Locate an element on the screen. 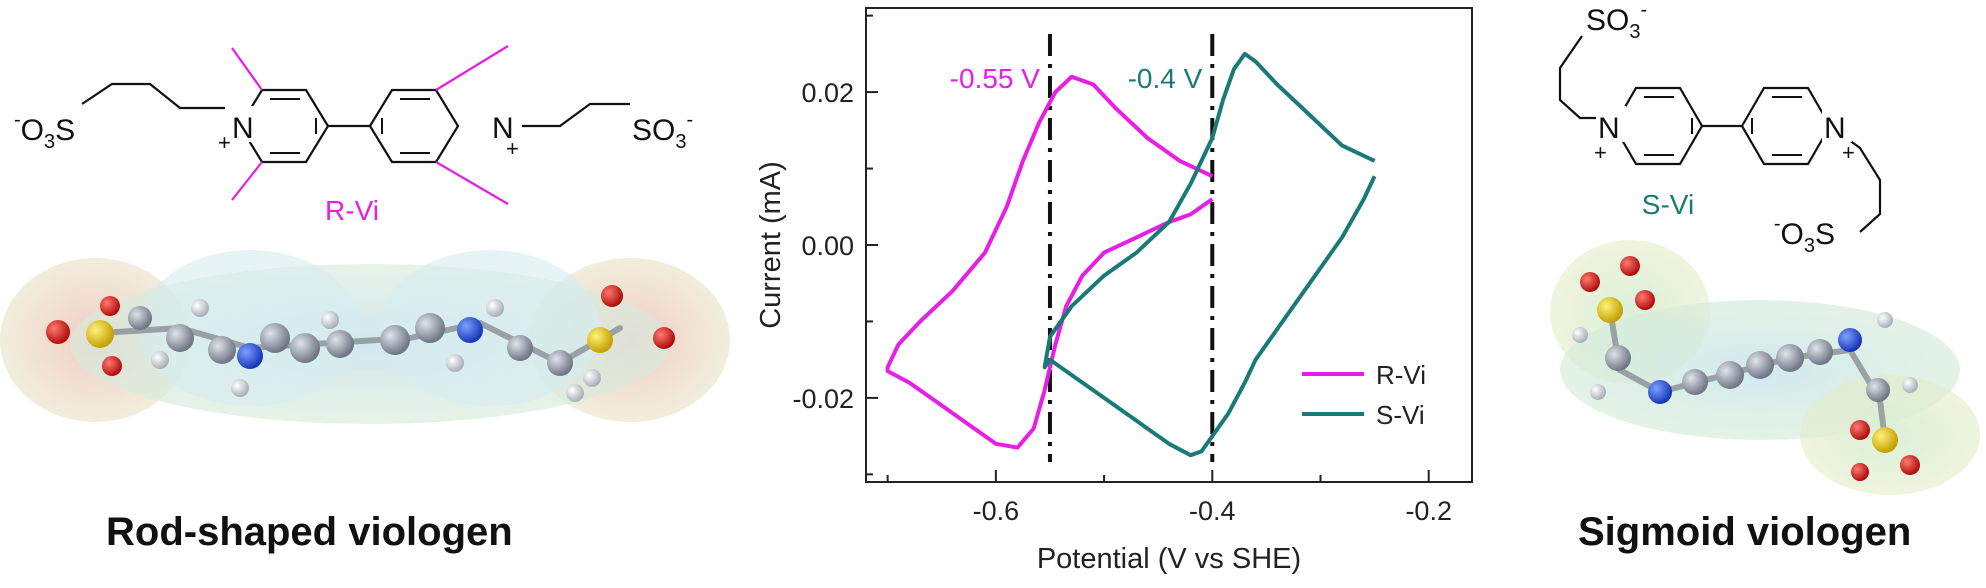  methyl-substituents is located at coordinates (370, 125).